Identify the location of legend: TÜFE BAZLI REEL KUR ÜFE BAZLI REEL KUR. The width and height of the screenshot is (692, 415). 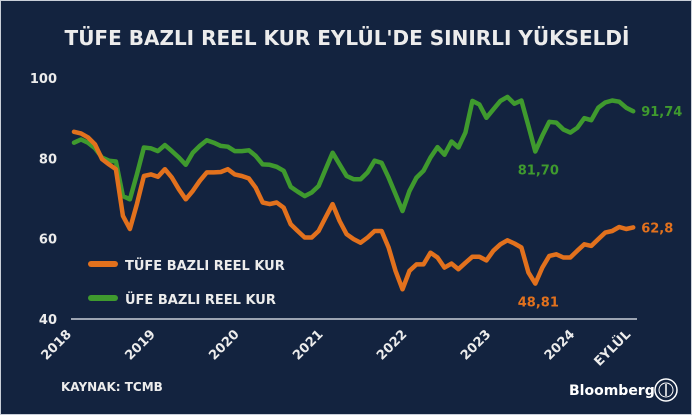
(186, 283).